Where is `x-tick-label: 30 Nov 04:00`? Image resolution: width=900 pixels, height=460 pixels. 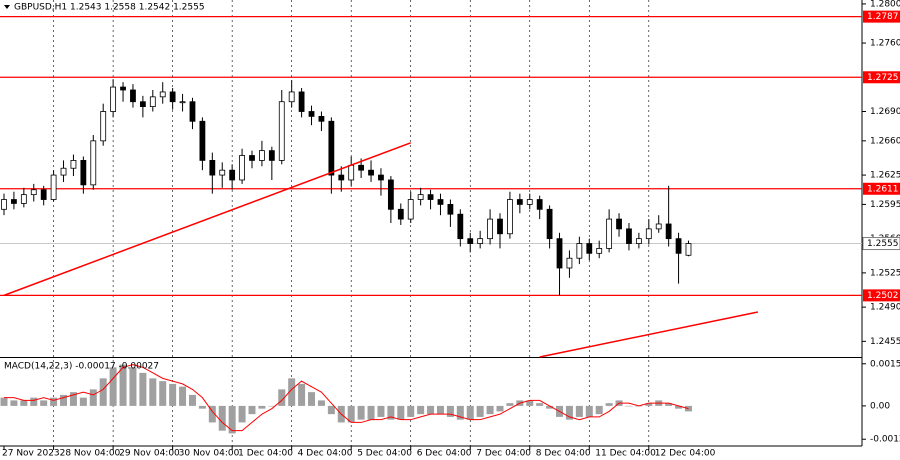 x-tick-label: 30 Nov 04:00 is located at coordinates (209, 454).